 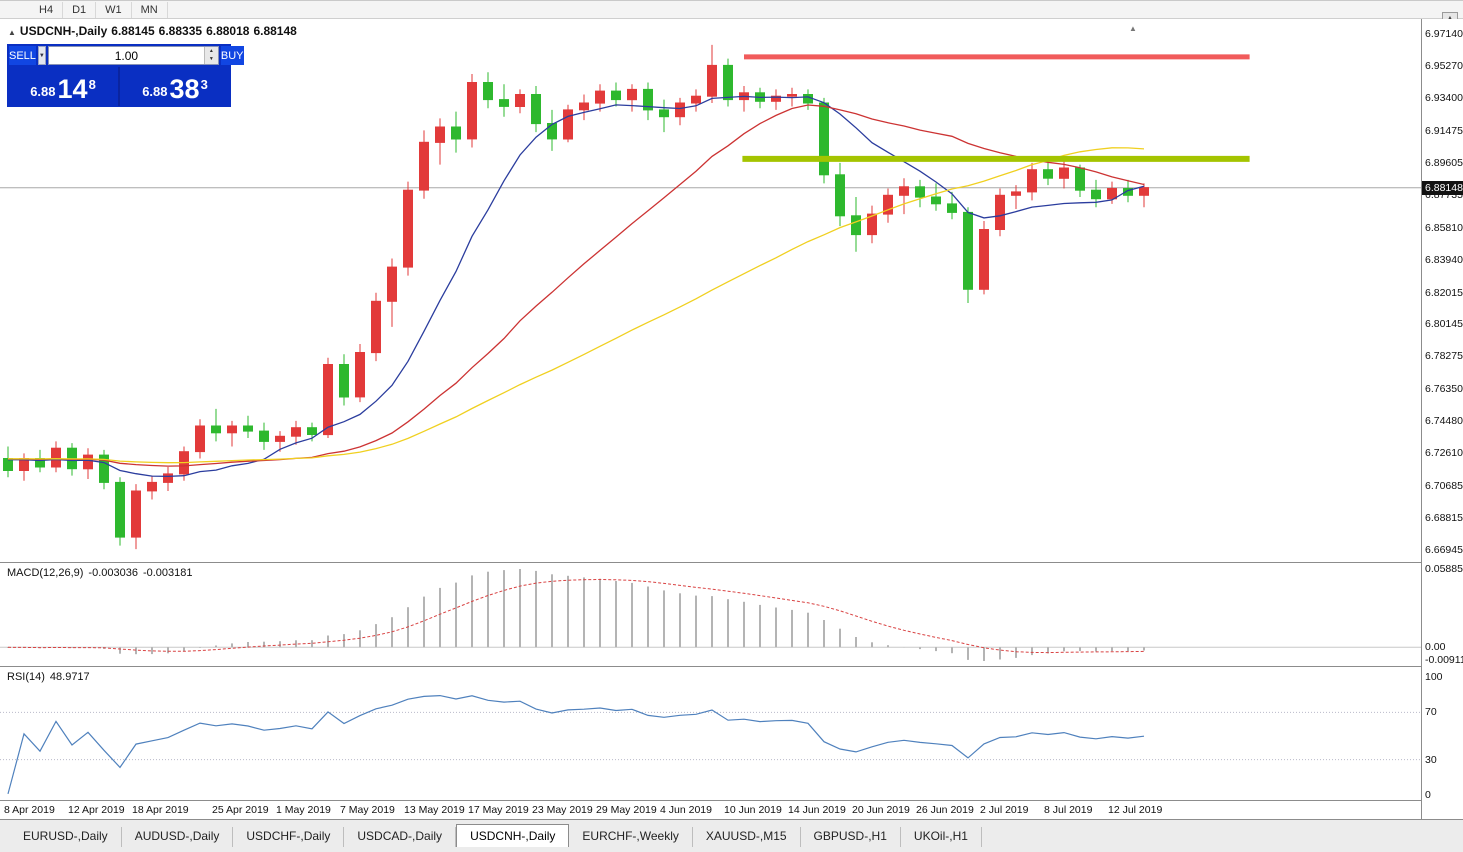 I want to click on tab-eurusddaily: EURUSD-,Daily, so click(x=66, y=837).